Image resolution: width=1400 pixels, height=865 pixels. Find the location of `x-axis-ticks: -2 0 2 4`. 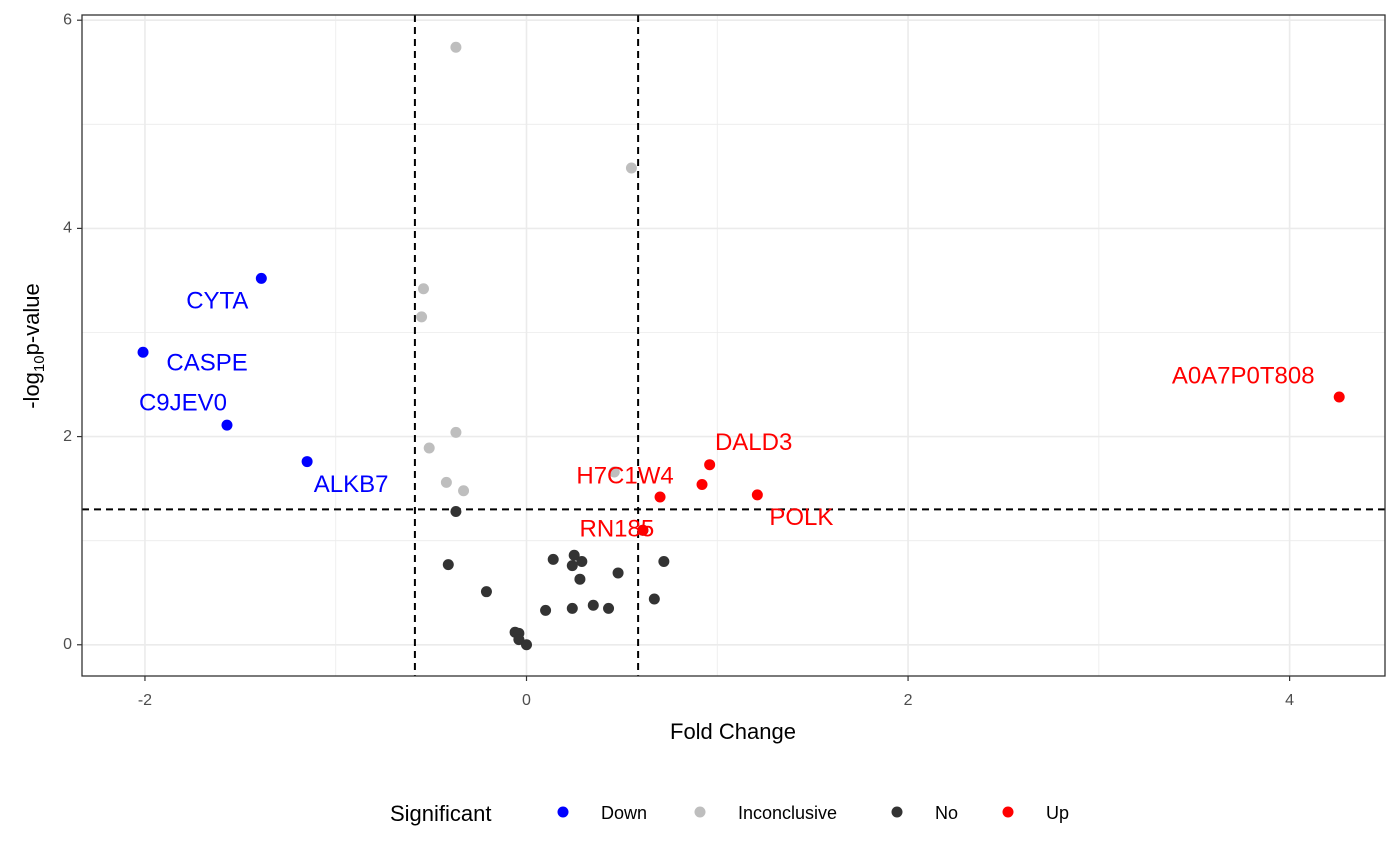

x-axis-ticks: -2 0 2 4 is located at coordinates (716, 692).